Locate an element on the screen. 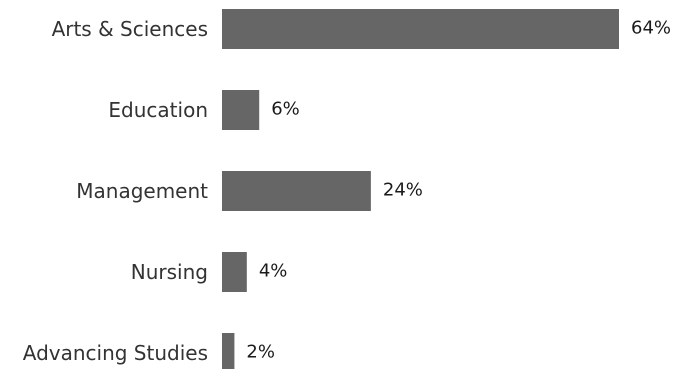  category-label-nursing: Nursing is located at coordinates (169, 272).